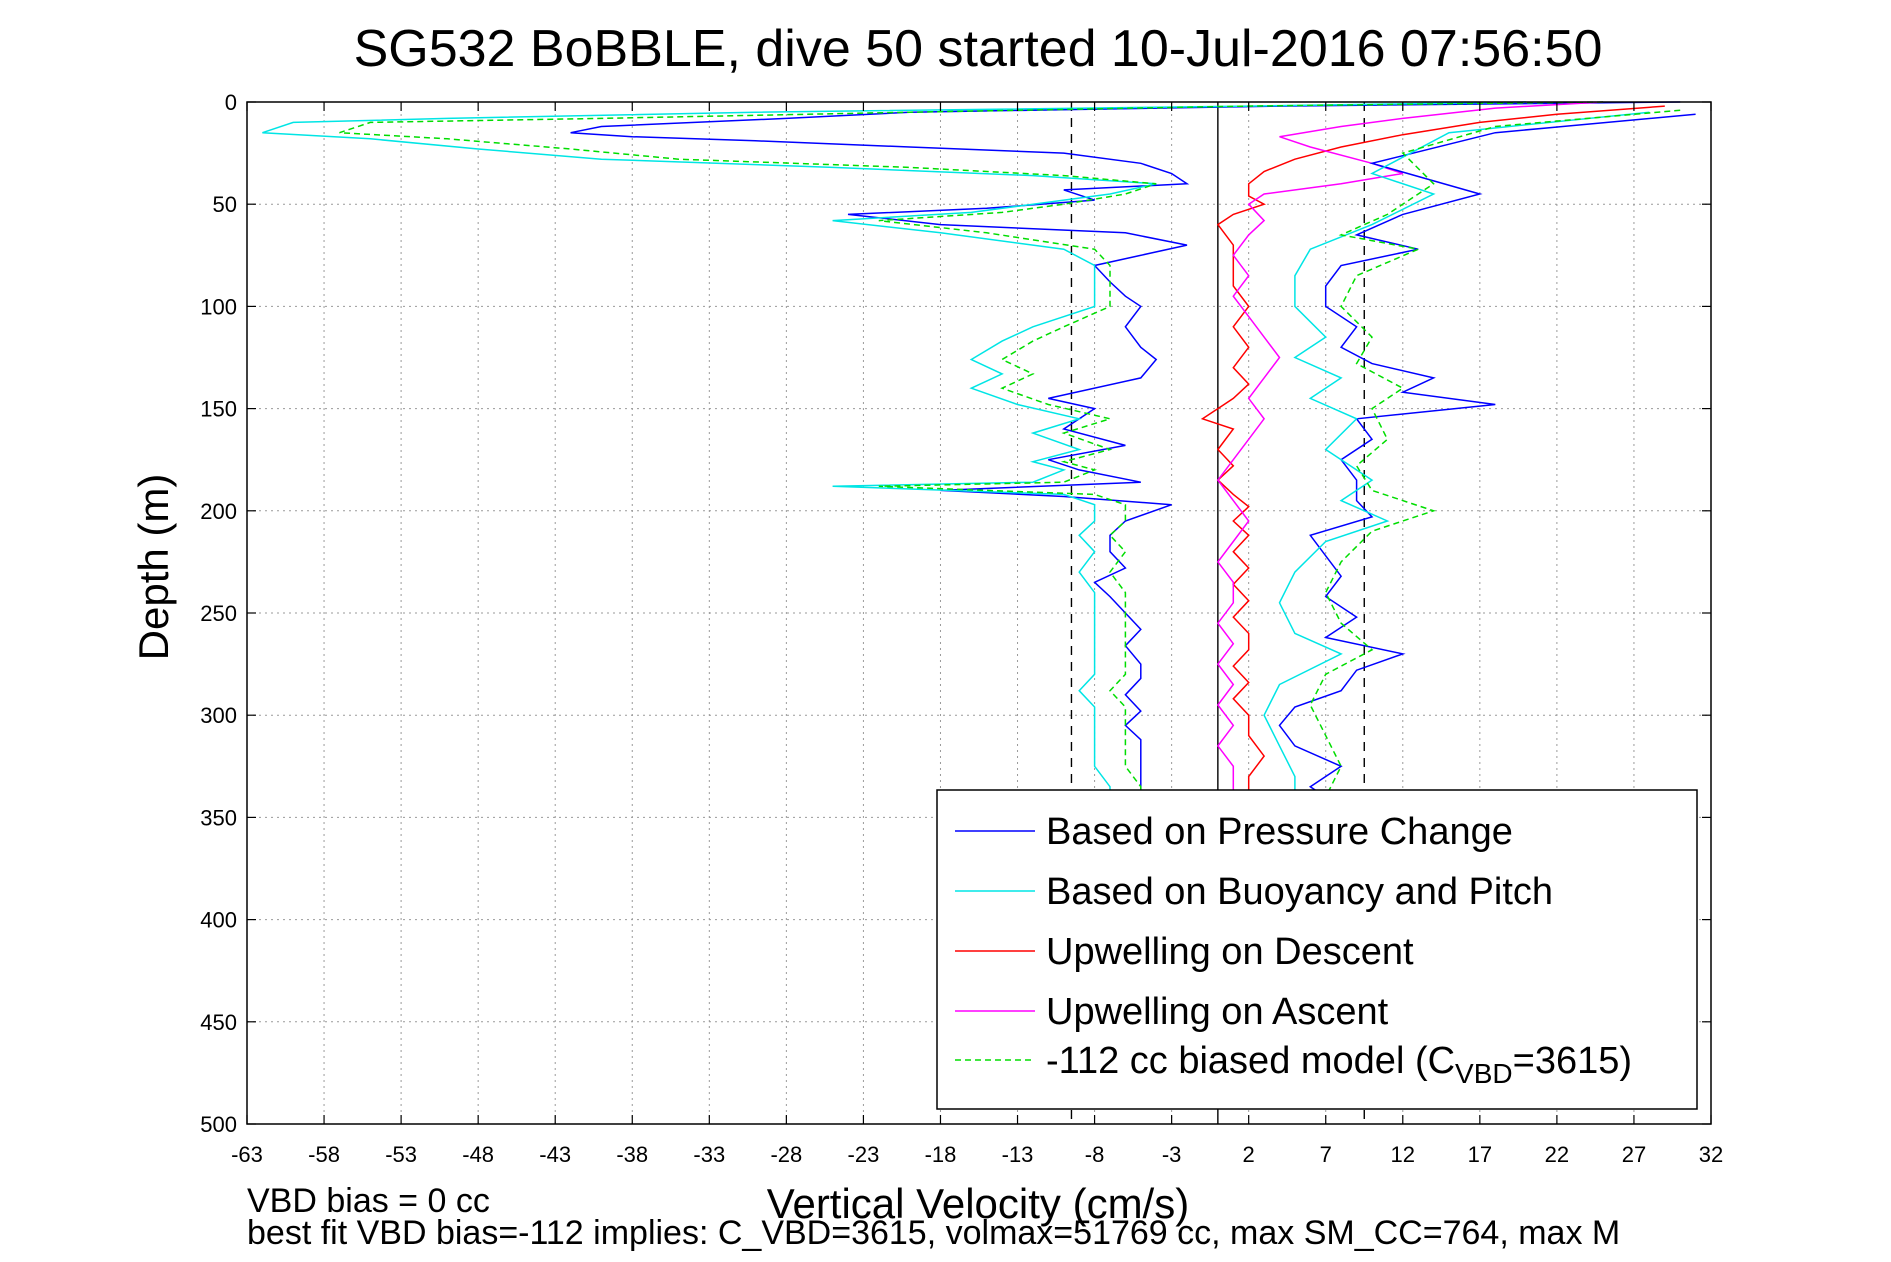  I want to click on y-tick-label: 400, so click(218, 920).